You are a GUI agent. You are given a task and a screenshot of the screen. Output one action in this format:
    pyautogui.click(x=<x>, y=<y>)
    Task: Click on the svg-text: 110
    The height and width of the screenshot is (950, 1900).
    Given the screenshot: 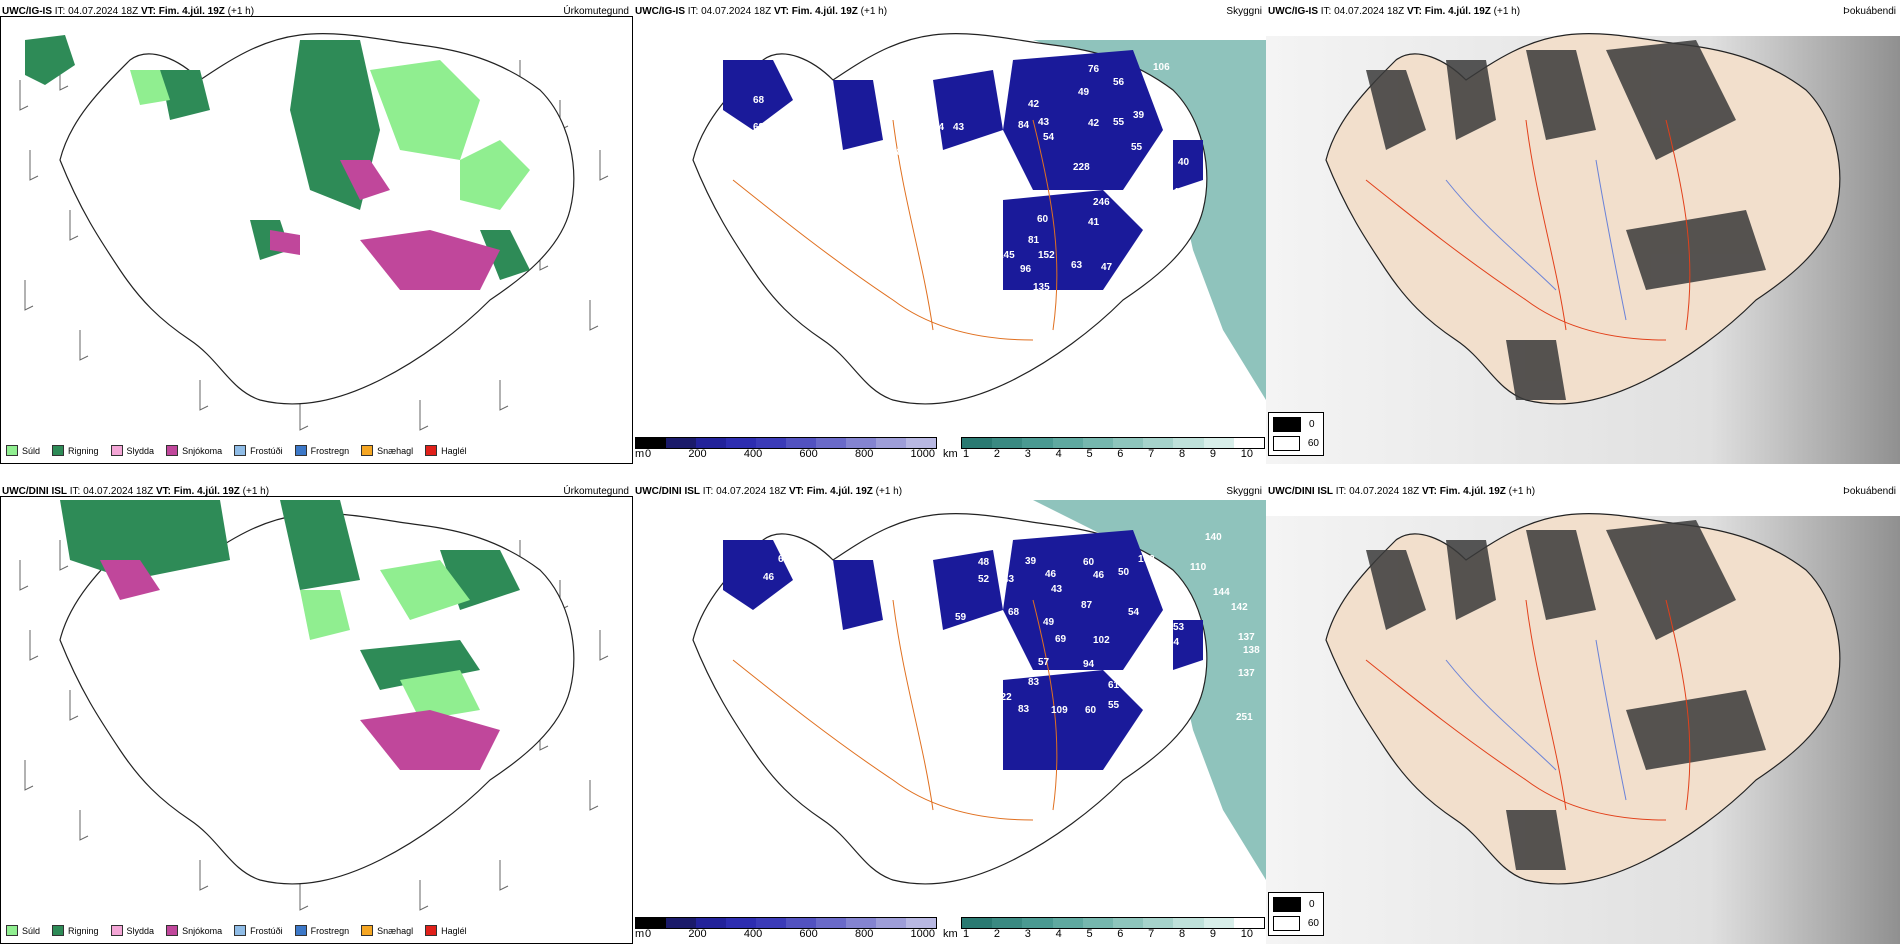 What is the action you would take?
    pyautogui.click(x=1198, y=567)
    